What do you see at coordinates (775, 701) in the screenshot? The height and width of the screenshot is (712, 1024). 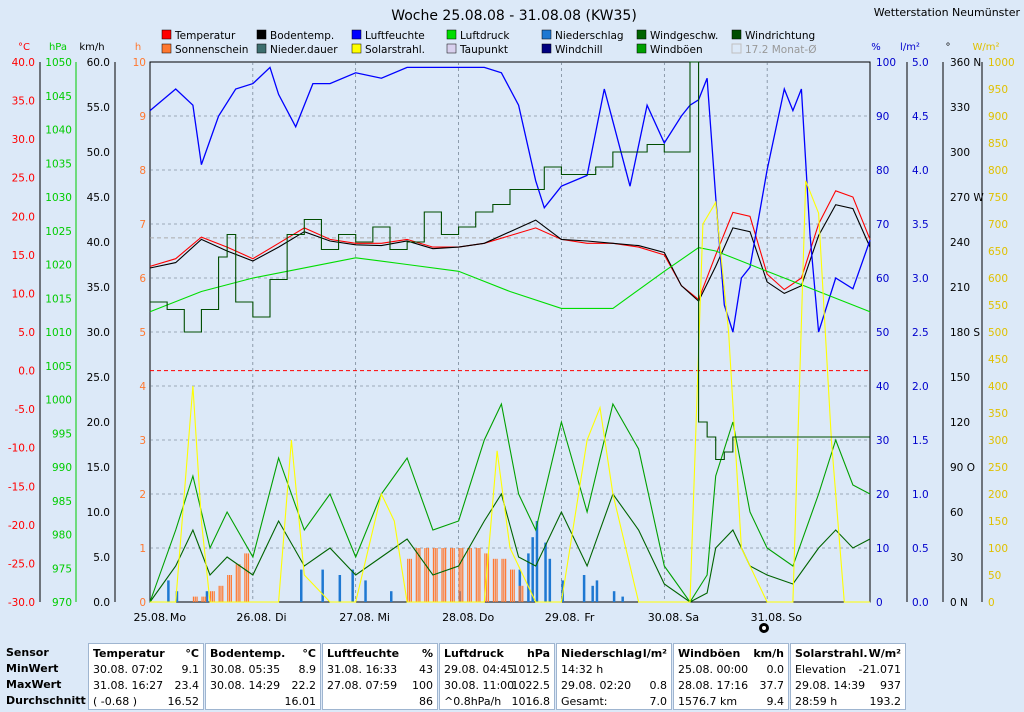 I see `stats-cell-value: 9.4` at bounding box center [775, 701].